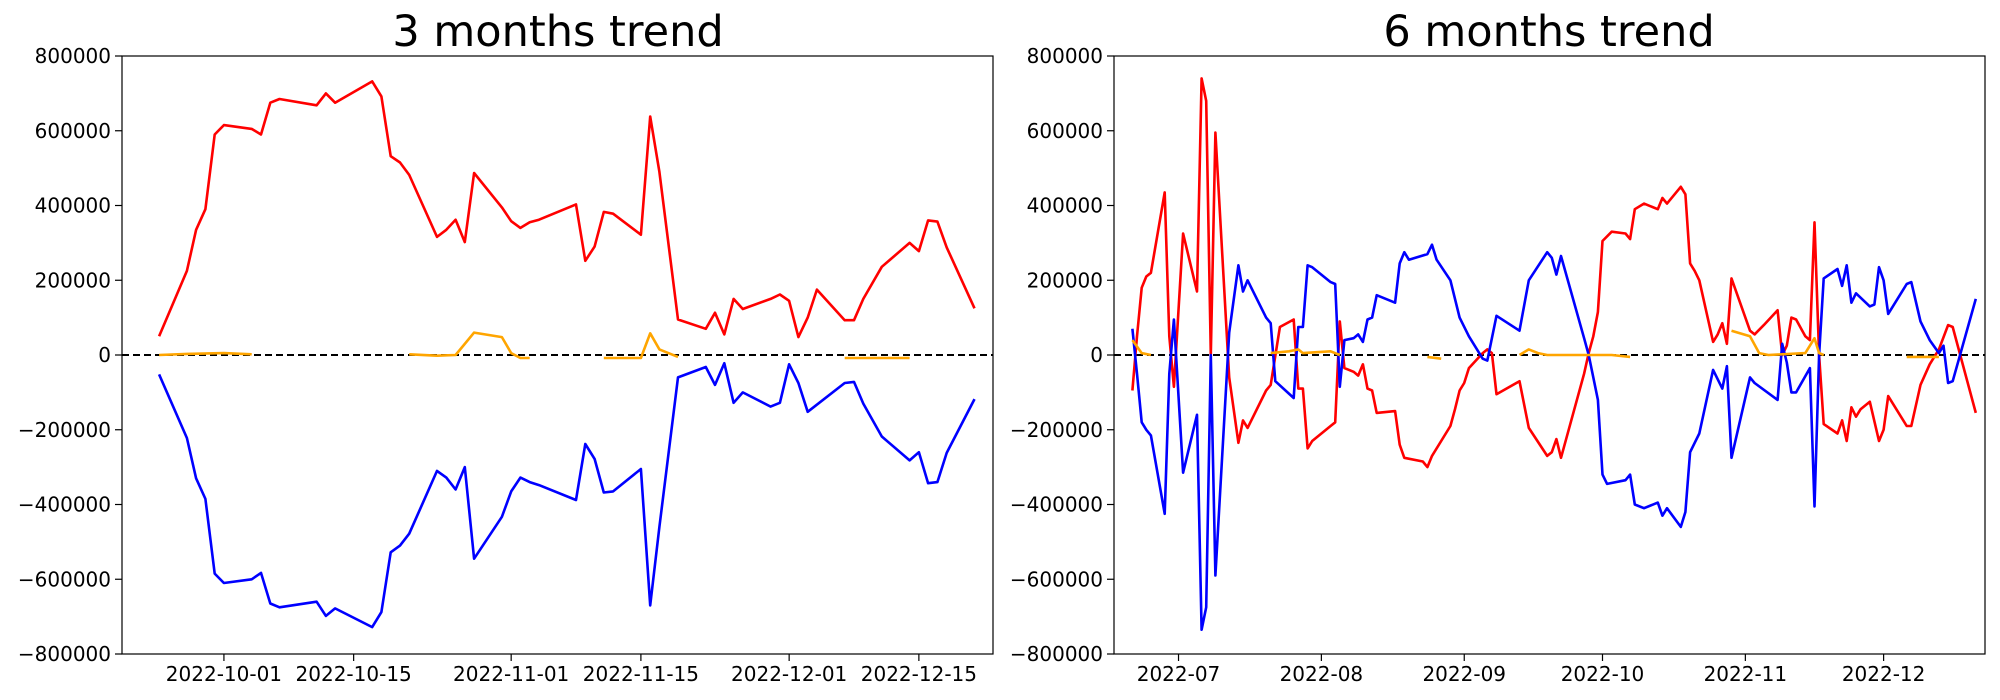 This screenshot has height=700, width=2000. Describe the element at coordinates (919, 674) in the screenshot. I see `x-tick-label: 2022-12-15` at that location.